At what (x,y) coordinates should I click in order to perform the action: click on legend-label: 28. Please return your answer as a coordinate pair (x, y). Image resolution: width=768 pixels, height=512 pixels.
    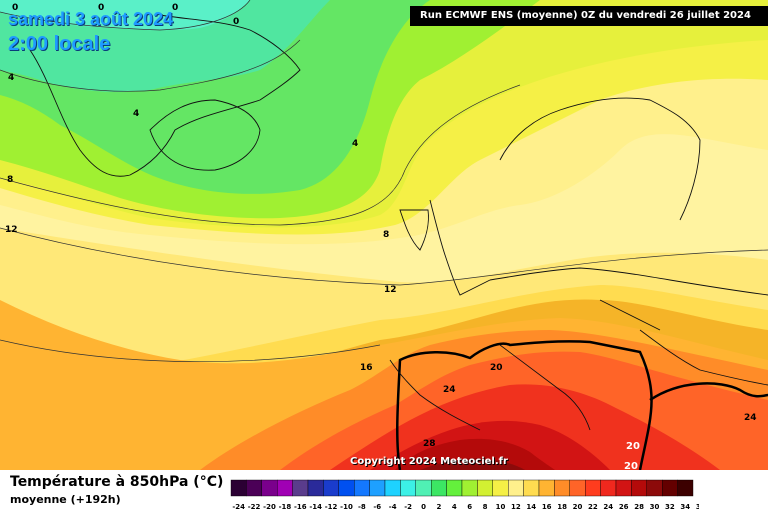
    Looking at the image, I should click on (639, 507).